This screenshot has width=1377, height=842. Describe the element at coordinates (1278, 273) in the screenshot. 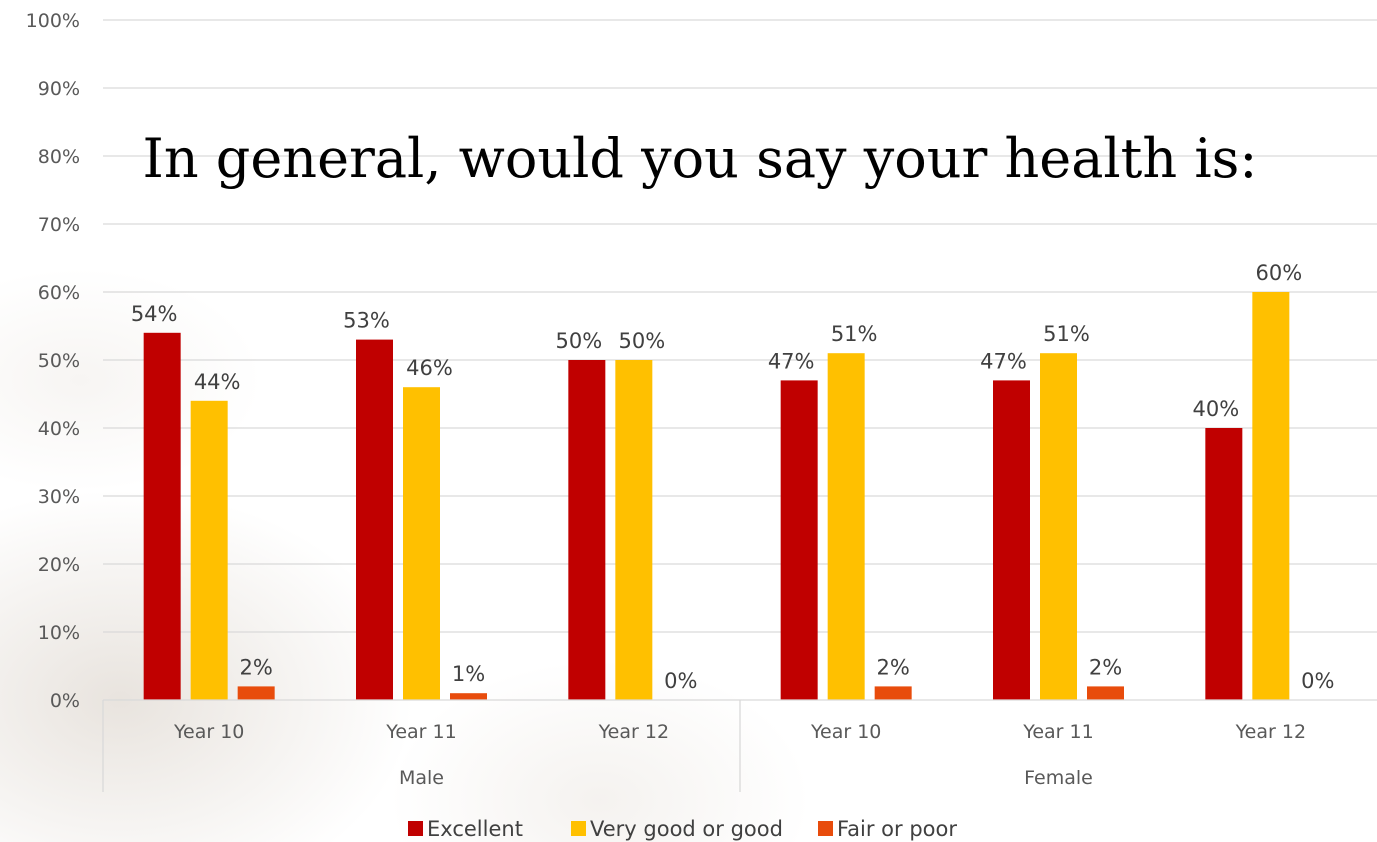

I see `data-label: 60%` at that location.